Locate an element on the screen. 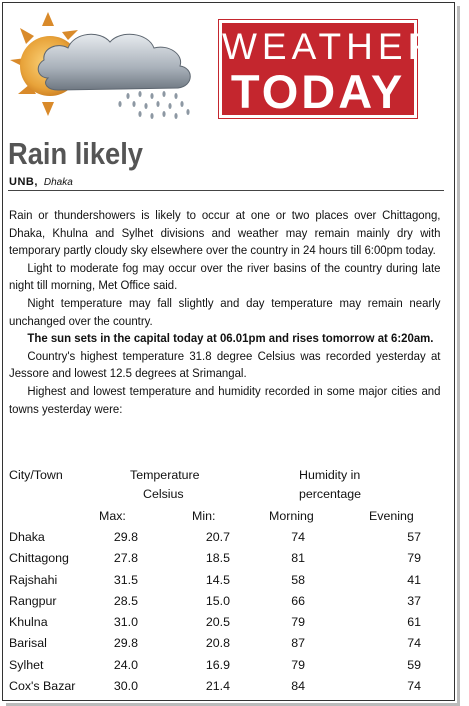 This screenshot has height=706, width=469. cell-max: 31.5 is located at coordinates (125, 579).